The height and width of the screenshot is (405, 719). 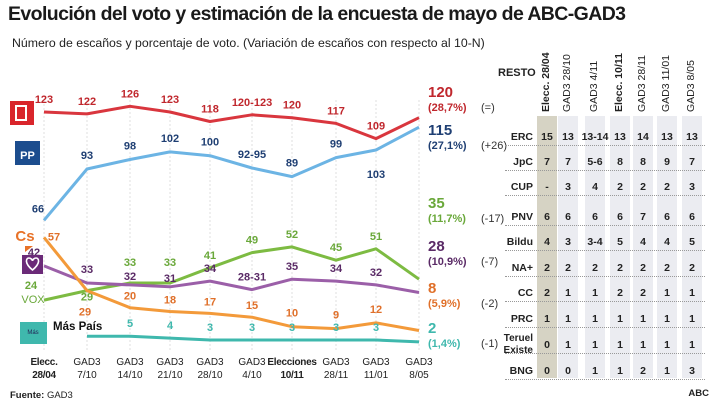 I want to click on data-label: 24, so click(x=31, y=286).